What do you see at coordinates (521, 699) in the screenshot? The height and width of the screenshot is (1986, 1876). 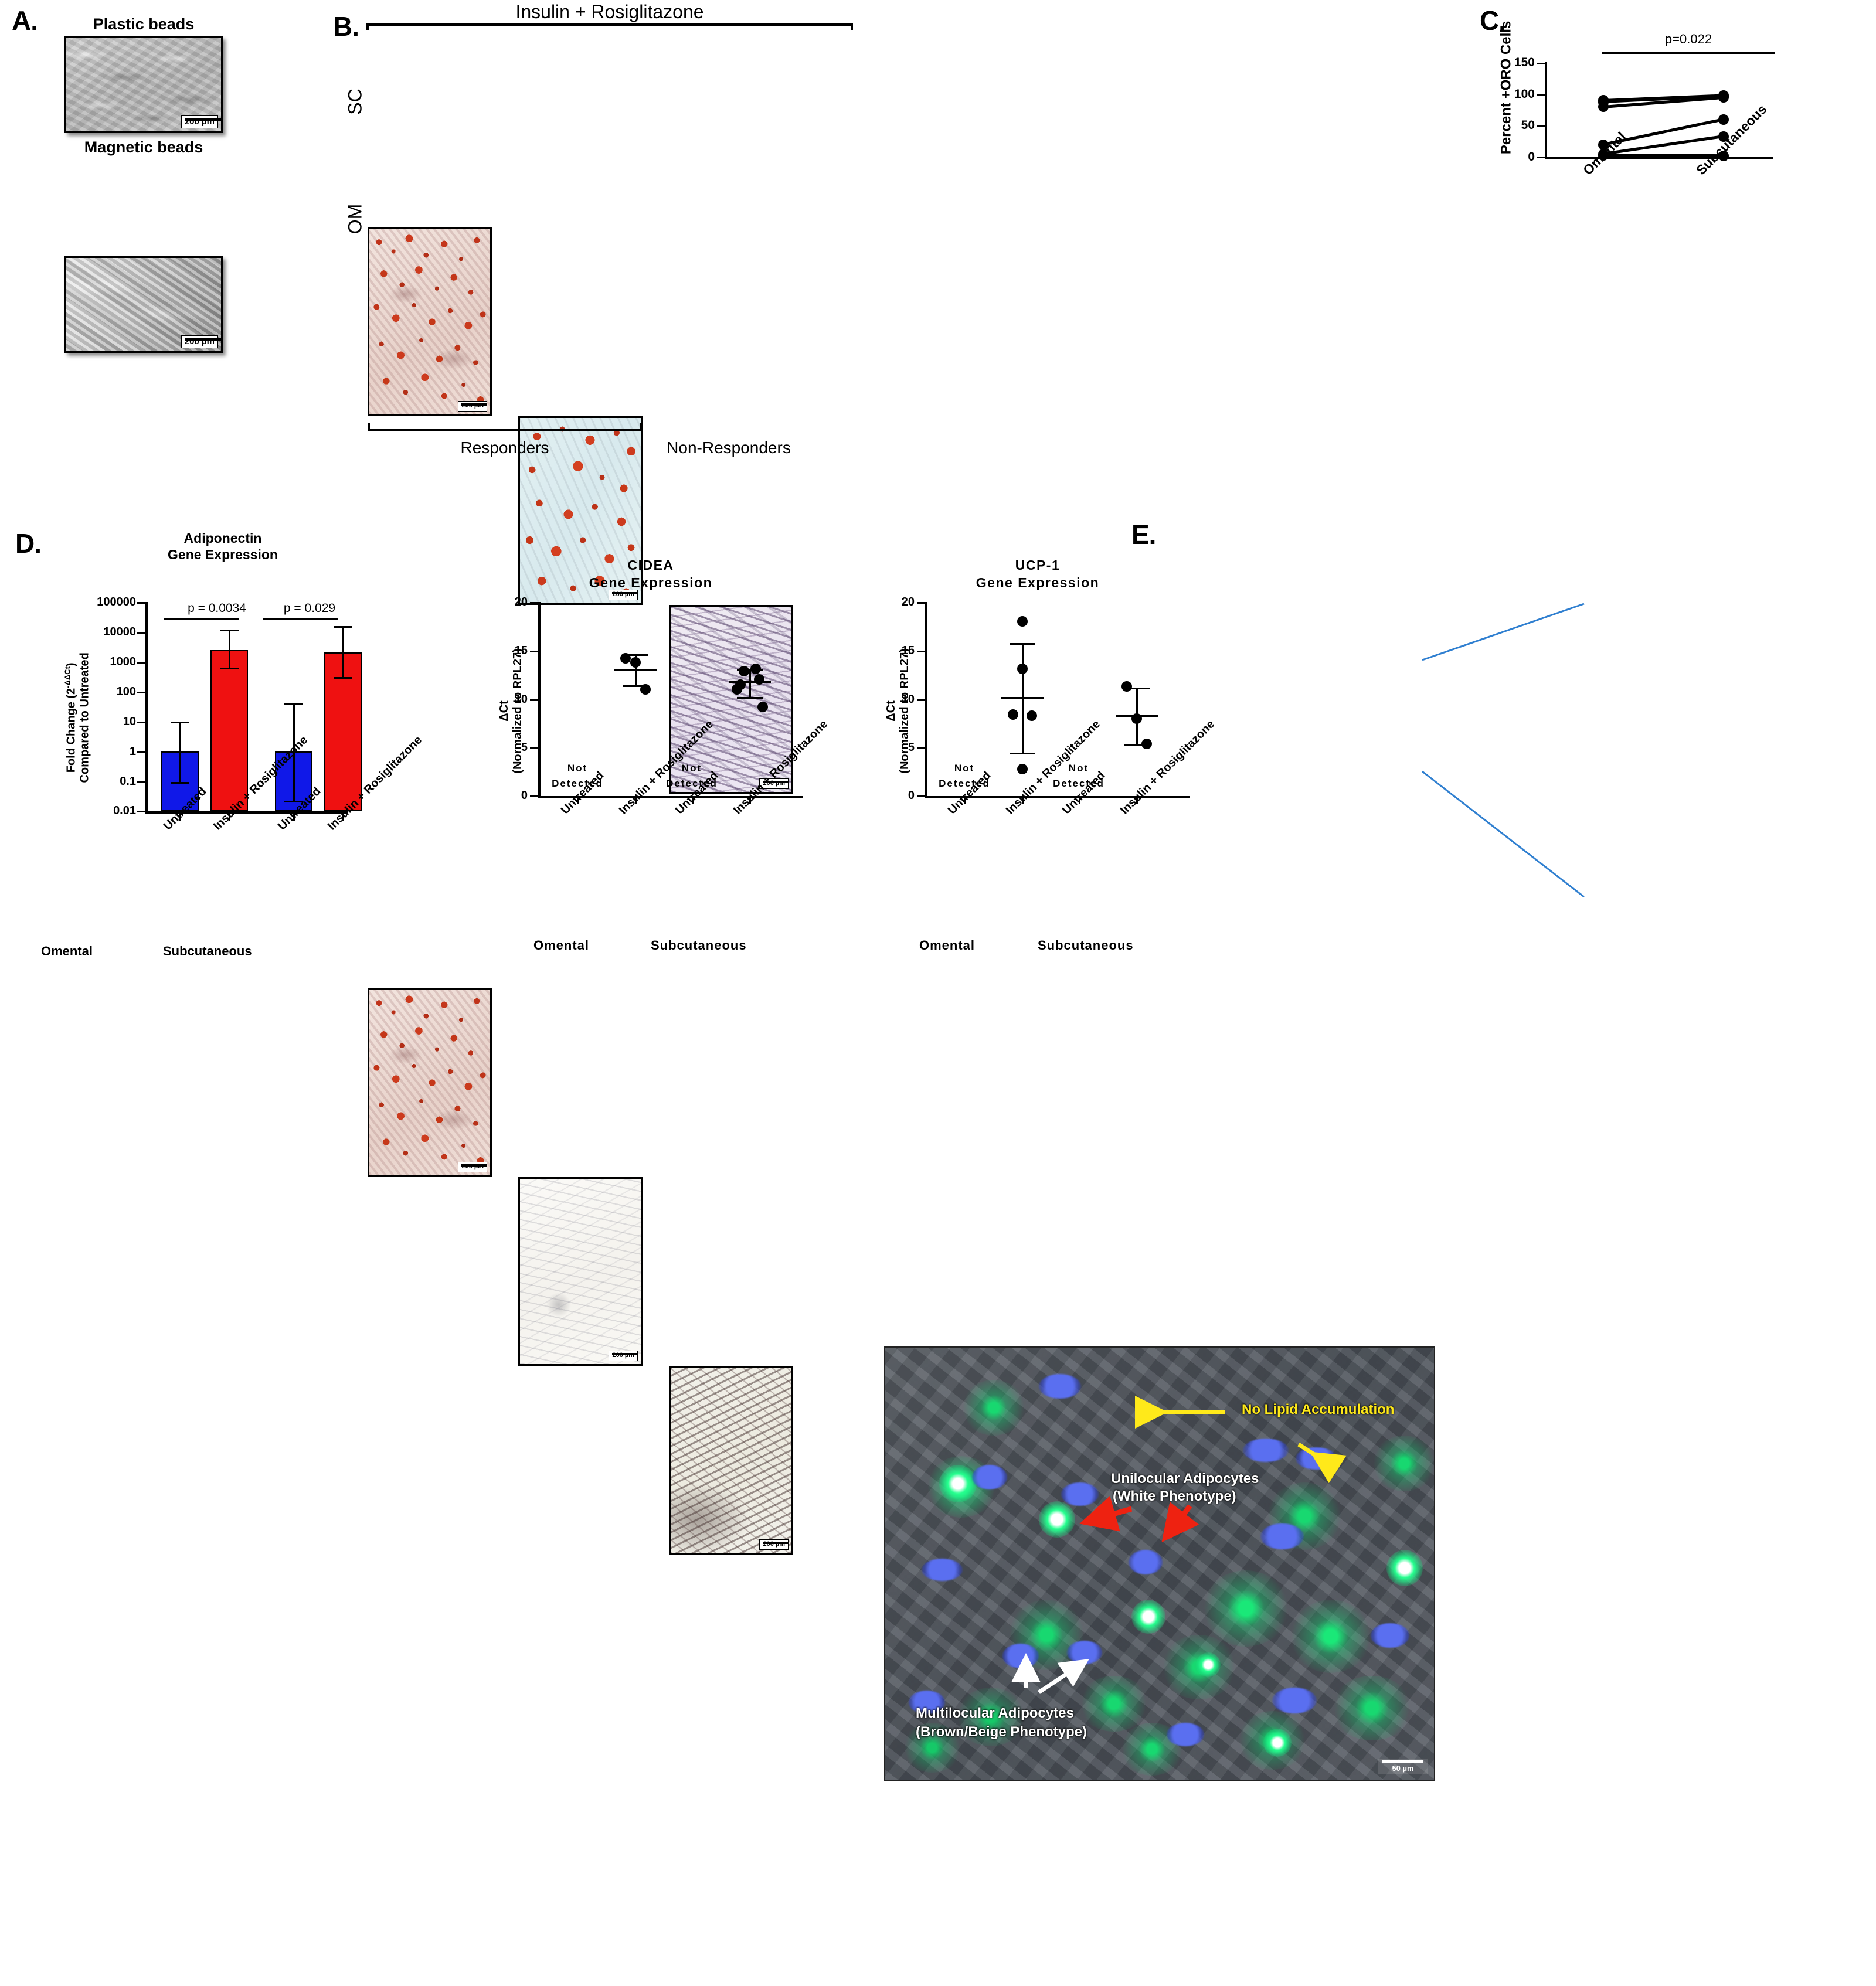 I see `cidea-ytick-10: 10` at bounding box center [521, 699].